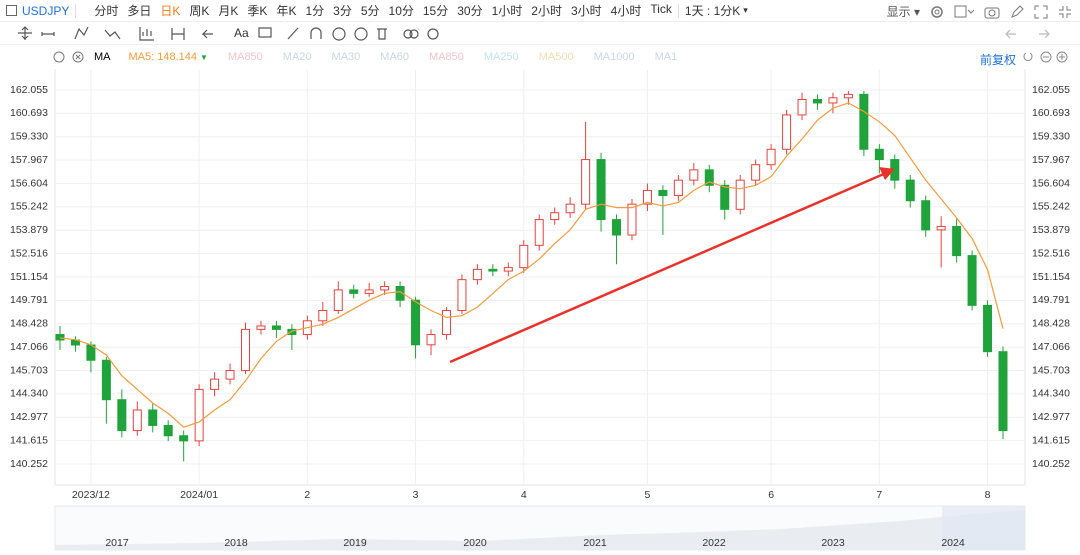 The image size is (1080, 555). What do you see at coordinates (382, 34) in the screenshot?
I see `delete-tool` at bounding box center [382, 34].